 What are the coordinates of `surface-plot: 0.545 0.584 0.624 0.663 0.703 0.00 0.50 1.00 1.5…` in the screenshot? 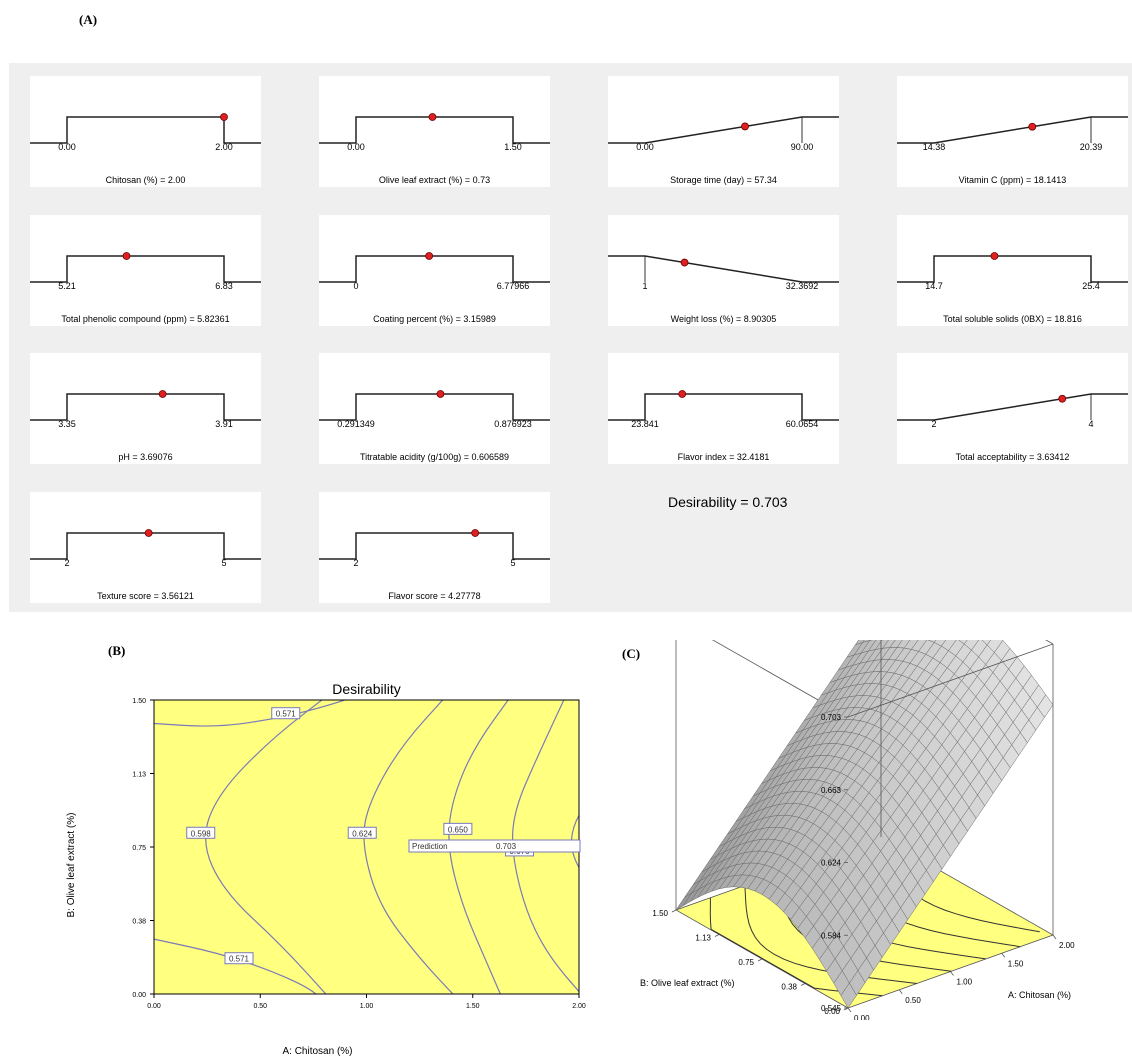 It's located at (857, 830).